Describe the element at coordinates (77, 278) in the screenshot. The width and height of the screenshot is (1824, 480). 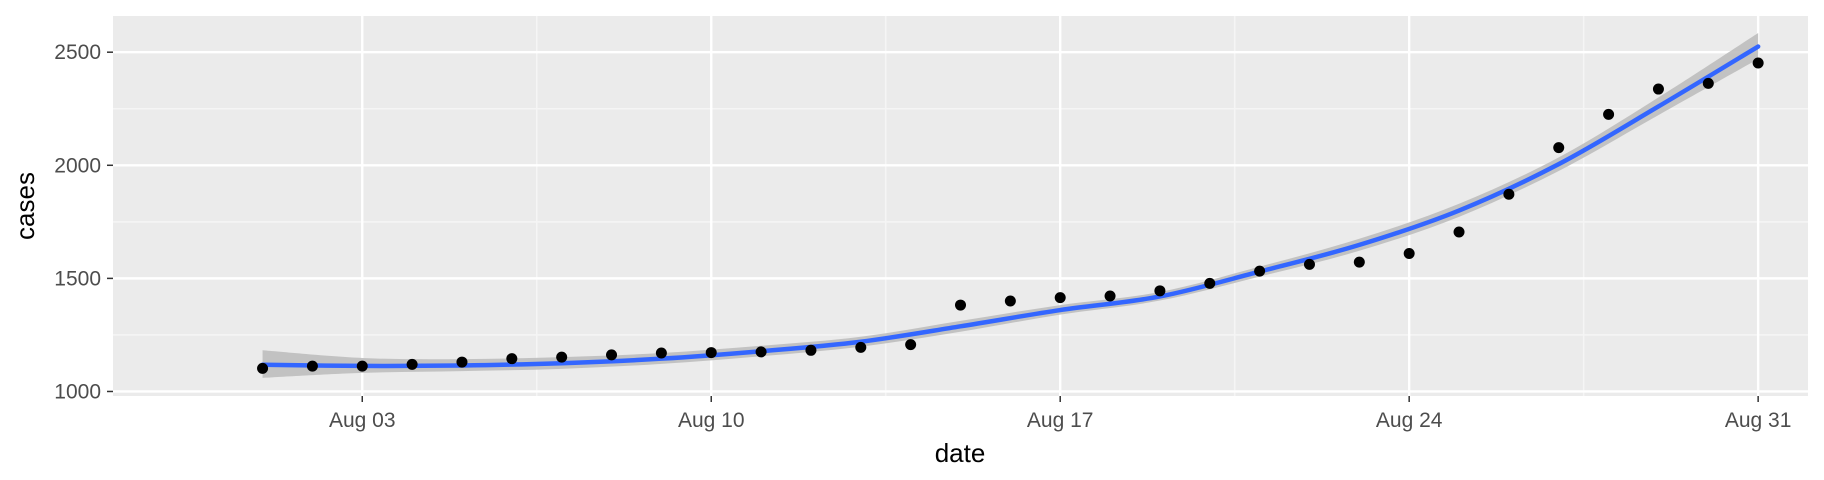
I see `y-tick-label: 1500` at that location.